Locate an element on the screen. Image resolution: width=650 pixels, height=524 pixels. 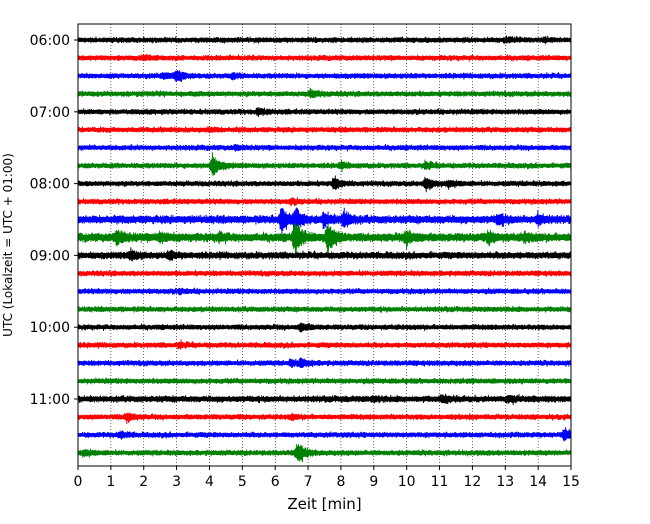
y-tick-label: 06:00 is located at coordinates (50, 41).